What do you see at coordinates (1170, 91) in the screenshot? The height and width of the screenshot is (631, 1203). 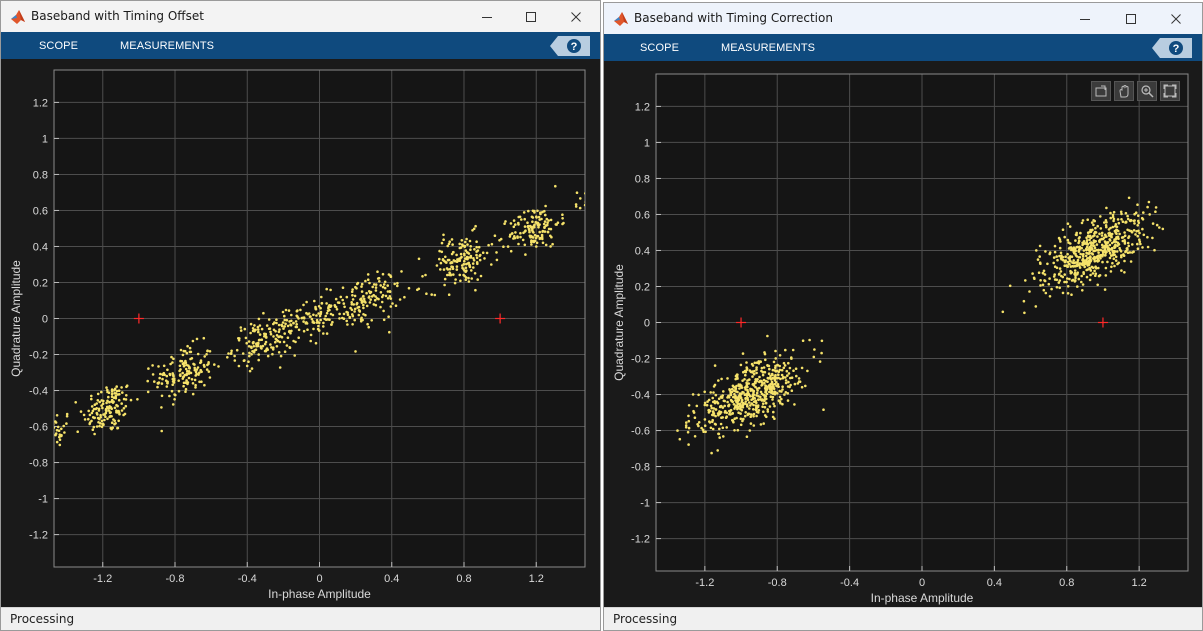 I see `autoscale-button` at bounding box center [1170, 91].